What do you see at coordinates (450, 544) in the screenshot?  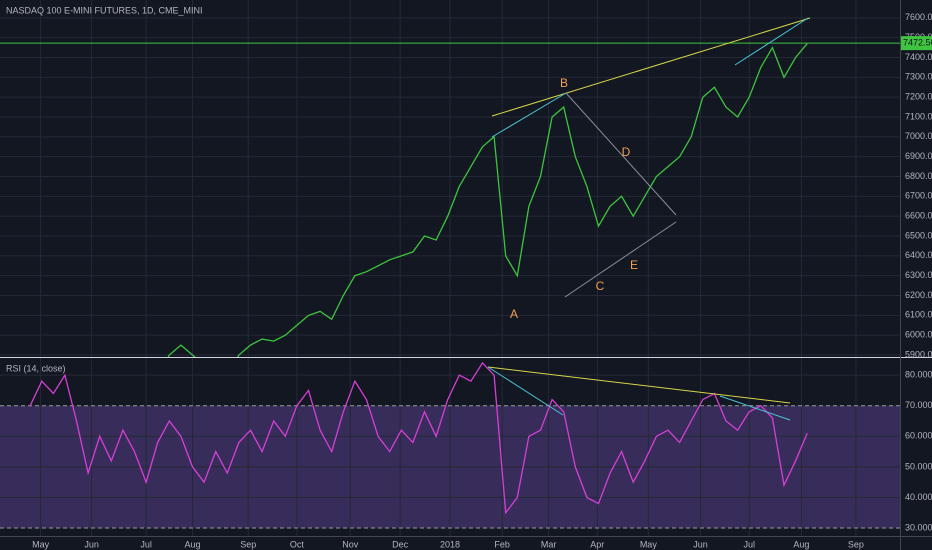 I see `x-tick-label: 2018` at bounding box center [450, 544].